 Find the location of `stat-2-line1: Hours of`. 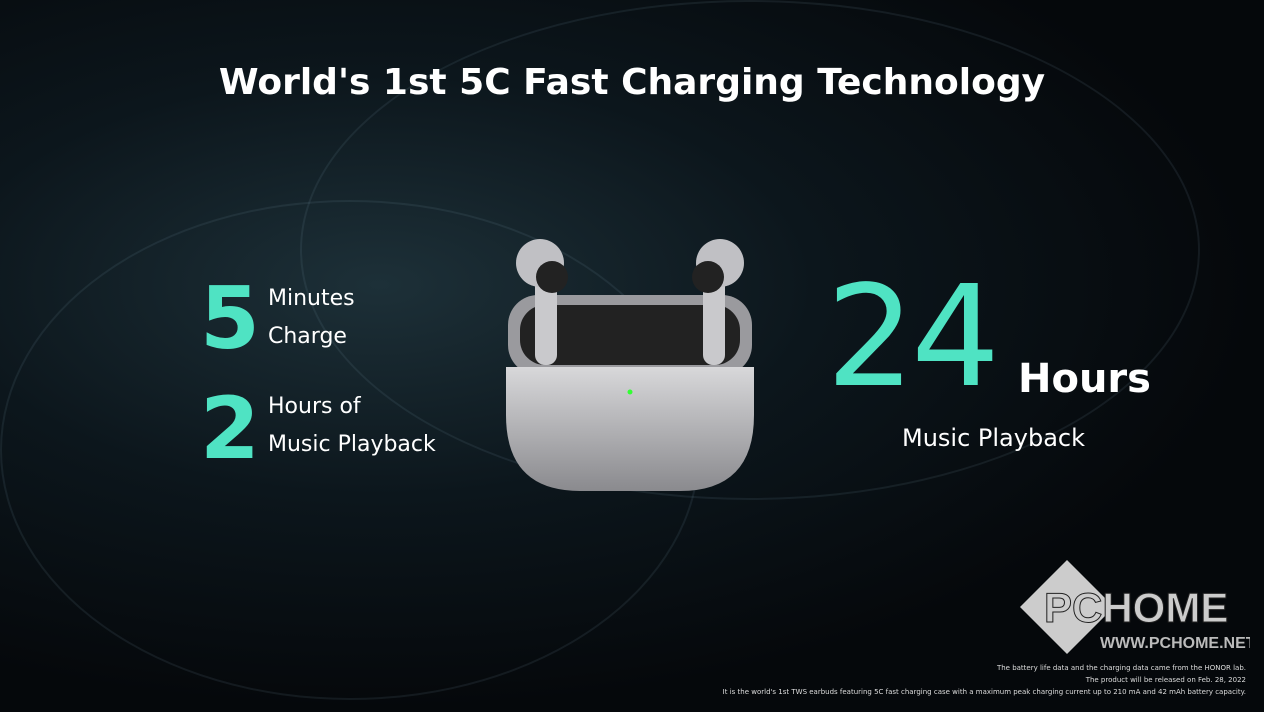

stat-2-line1: Hours of is located at coordinates (314, 406).